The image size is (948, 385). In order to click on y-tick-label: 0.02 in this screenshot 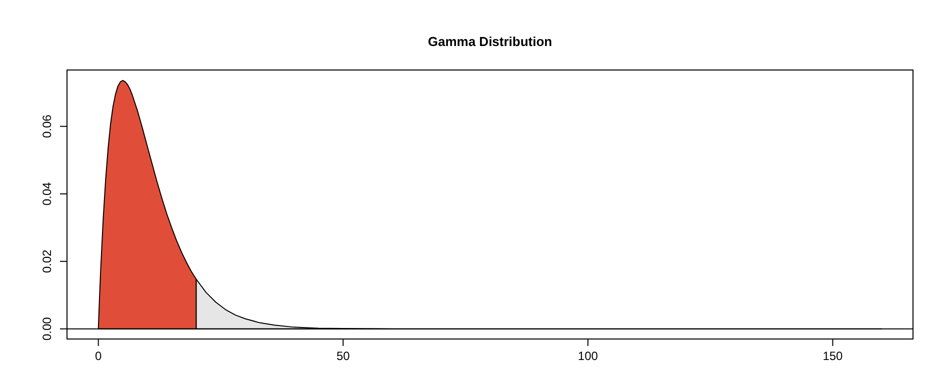, I will do `click(47, 261)`.